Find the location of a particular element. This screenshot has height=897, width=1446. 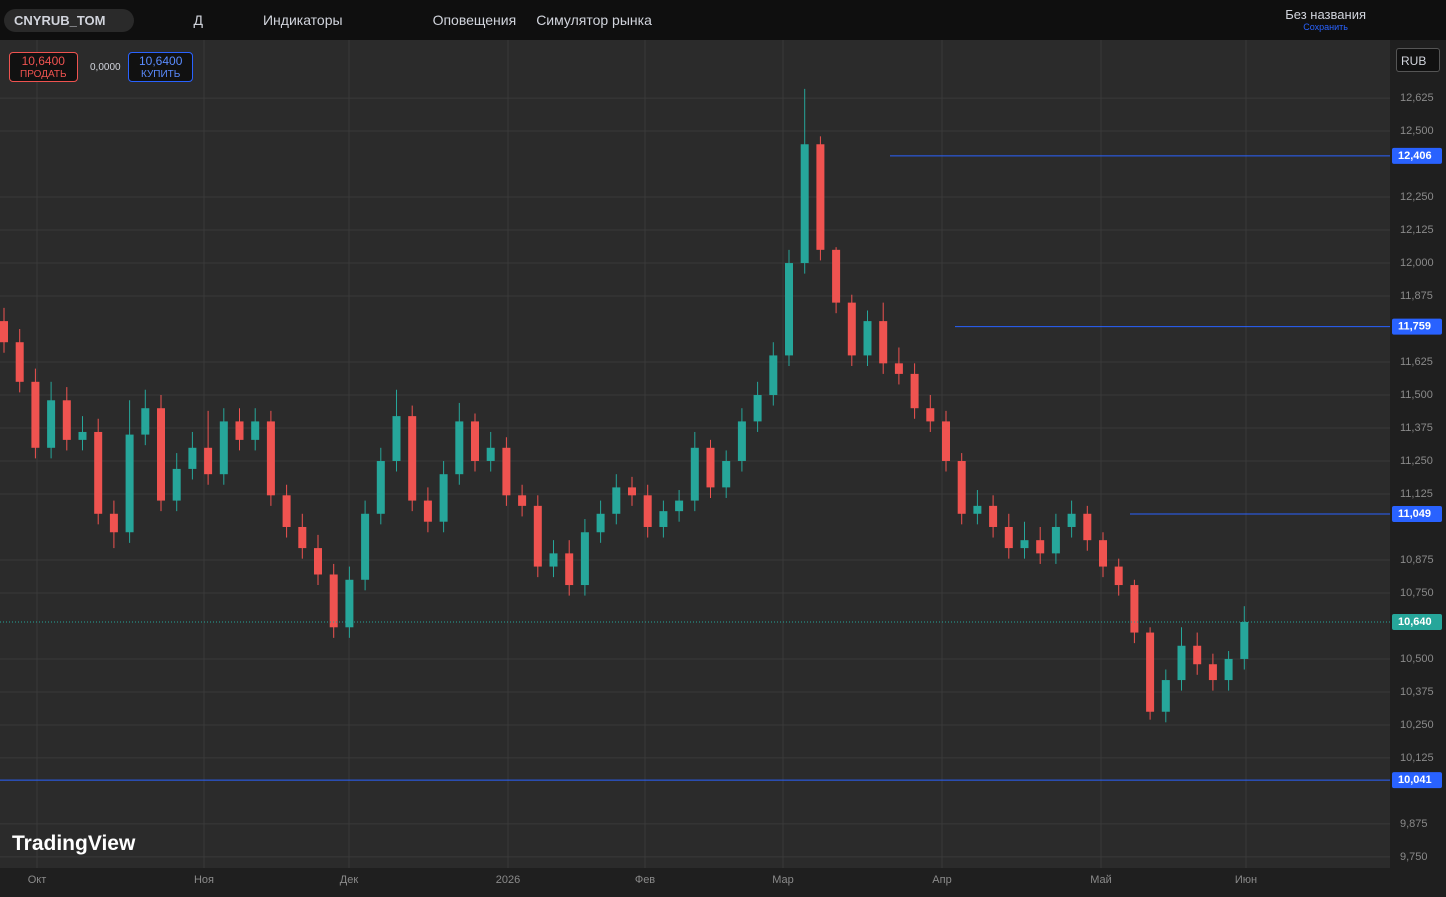

sell-button: 10,6400 ПРОДАТЬ is located at coordinates (43, 67).